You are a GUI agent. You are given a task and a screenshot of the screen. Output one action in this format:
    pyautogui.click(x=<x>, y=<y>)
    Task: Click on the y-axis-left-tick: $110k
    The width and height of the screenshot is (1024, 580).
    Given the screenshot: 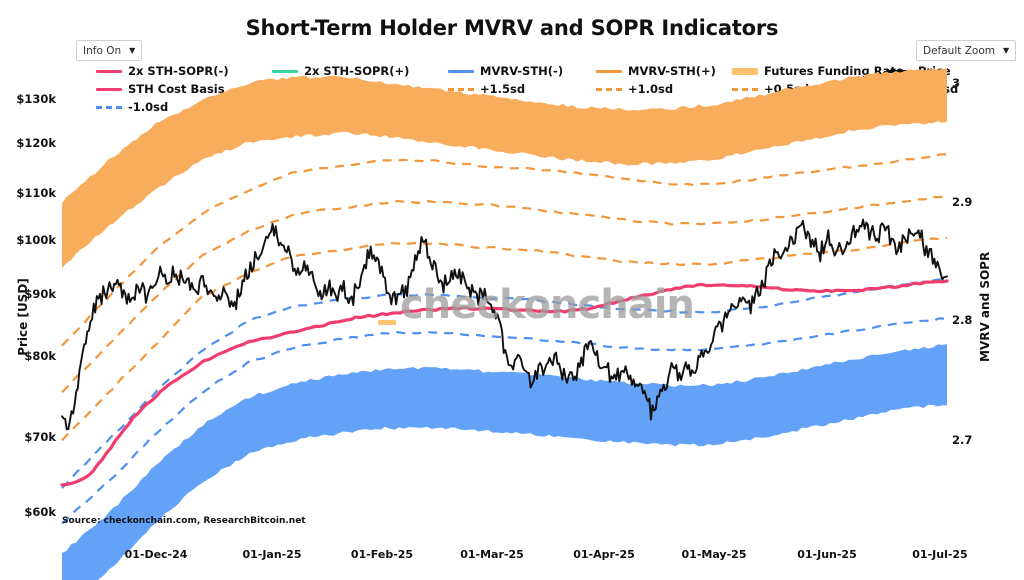 What is the action you would take?
    pyautogui.click(x=36, y=193)
    